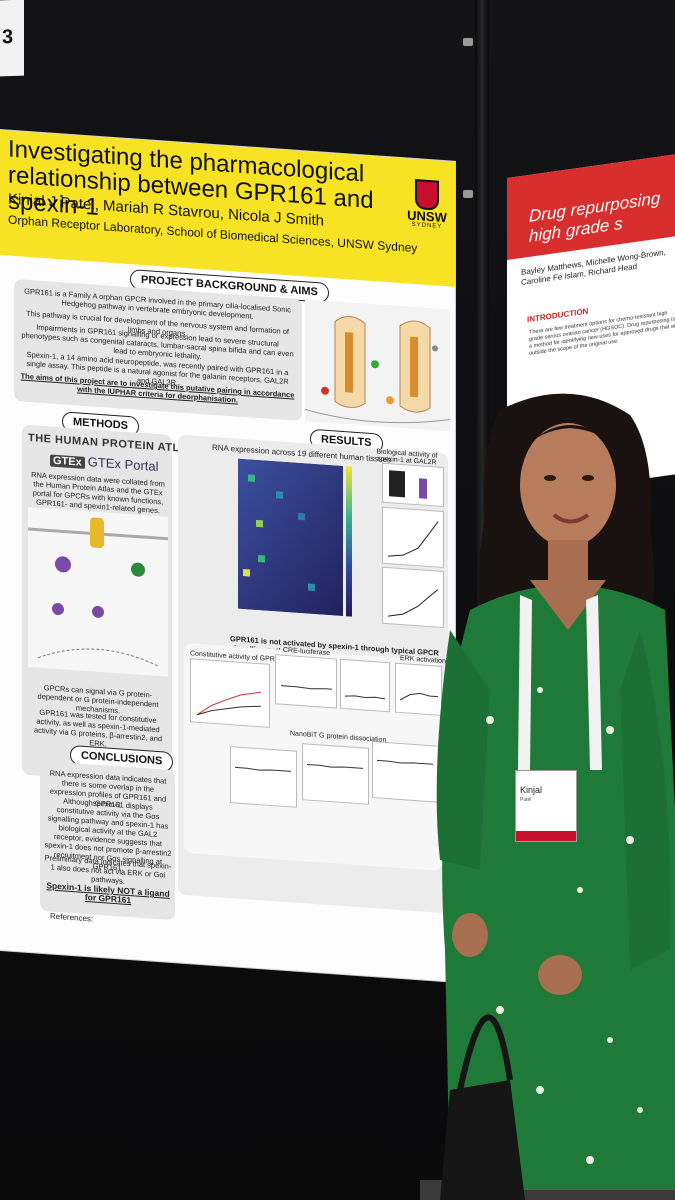 This screenshot has width=675, height=1200. I want to click on nanobit-arrestin-chart, so click(365, 685).